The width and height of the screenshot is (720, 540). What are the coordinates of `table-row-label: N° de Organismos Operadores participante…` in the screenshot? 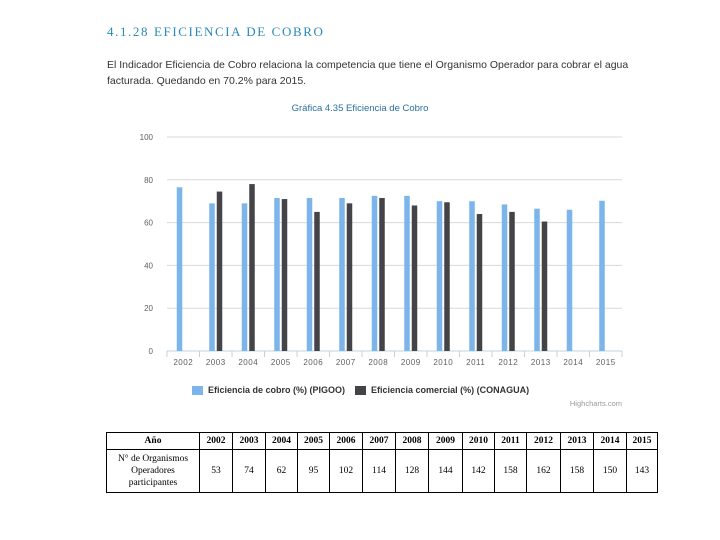 It's located at (153, 471).